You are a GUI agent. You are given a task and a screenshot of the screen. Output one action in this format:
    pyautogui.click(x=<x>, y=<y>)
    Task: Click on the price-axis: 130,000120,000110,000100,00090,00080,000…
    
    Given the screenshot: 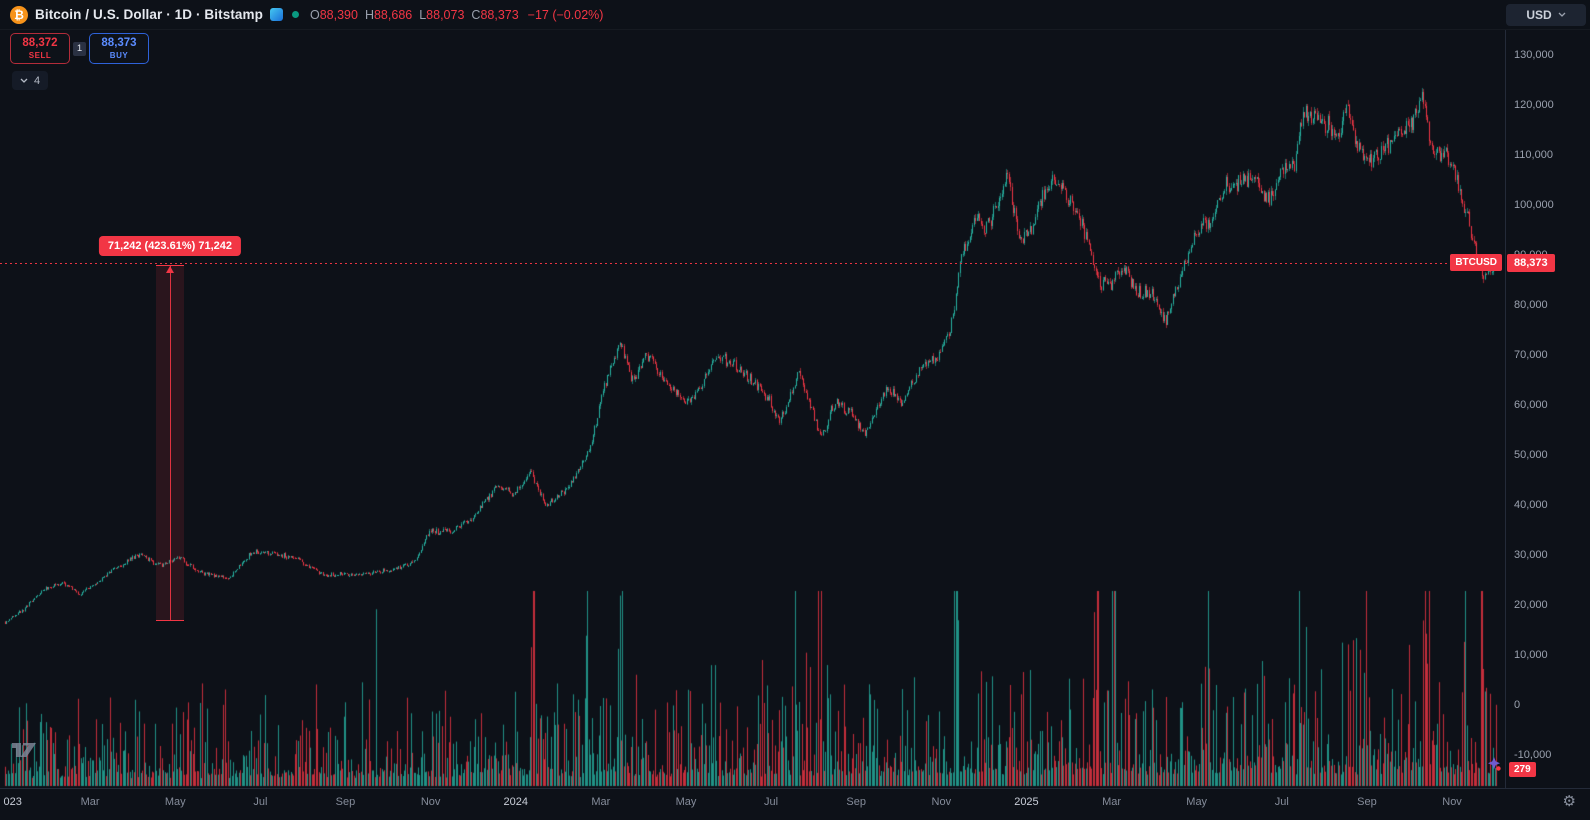 What is the action you would take?
    pyautogui.click(x=1547, y=409)
    